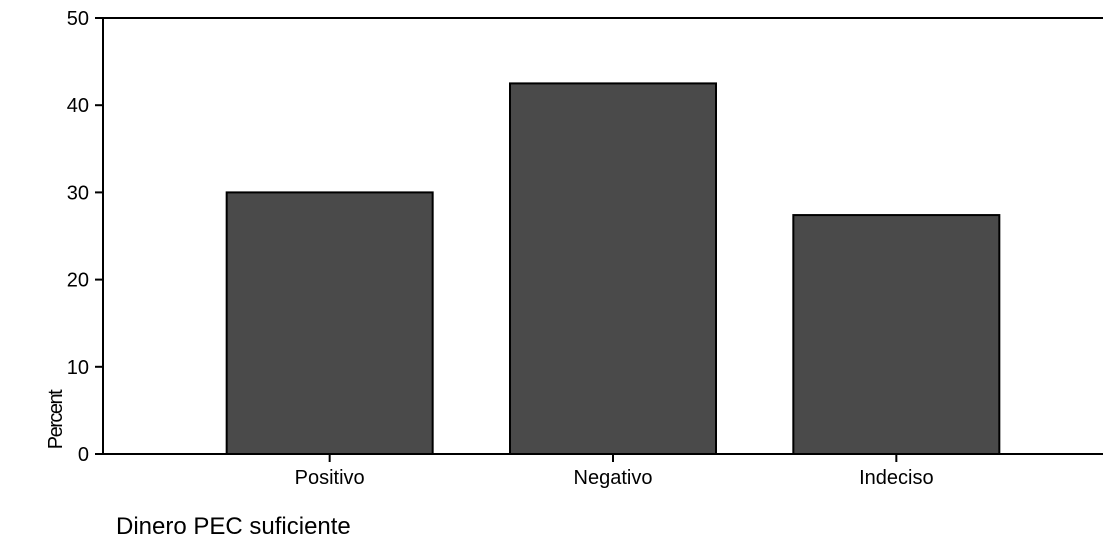  I want to click on x-axis-title: Dinero PEC suficiente, so click(233, 526).